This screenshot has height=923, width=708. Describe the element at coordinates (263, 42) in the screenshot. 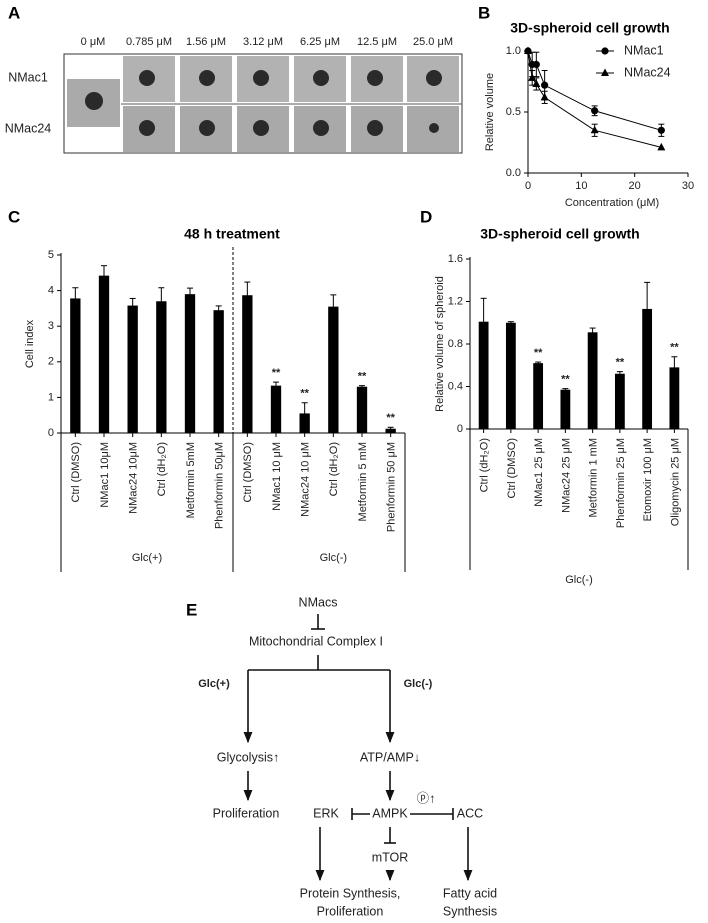

I see `column-label: 3.12 μM` at that location.